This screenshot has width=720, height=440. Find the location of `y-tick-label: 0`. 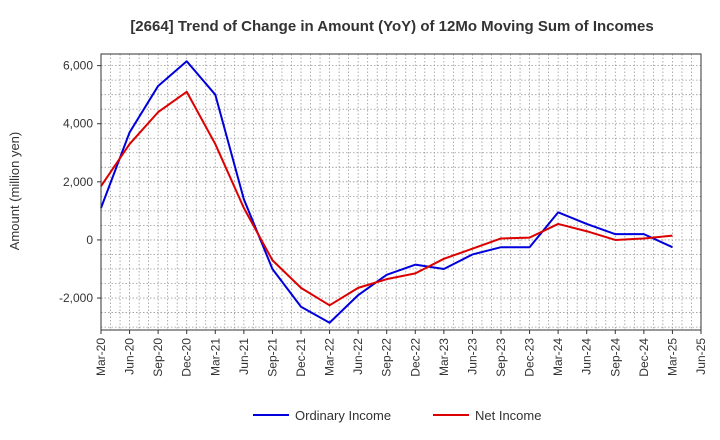

y-tick-label: 0 is located at coordinates (89, 240).